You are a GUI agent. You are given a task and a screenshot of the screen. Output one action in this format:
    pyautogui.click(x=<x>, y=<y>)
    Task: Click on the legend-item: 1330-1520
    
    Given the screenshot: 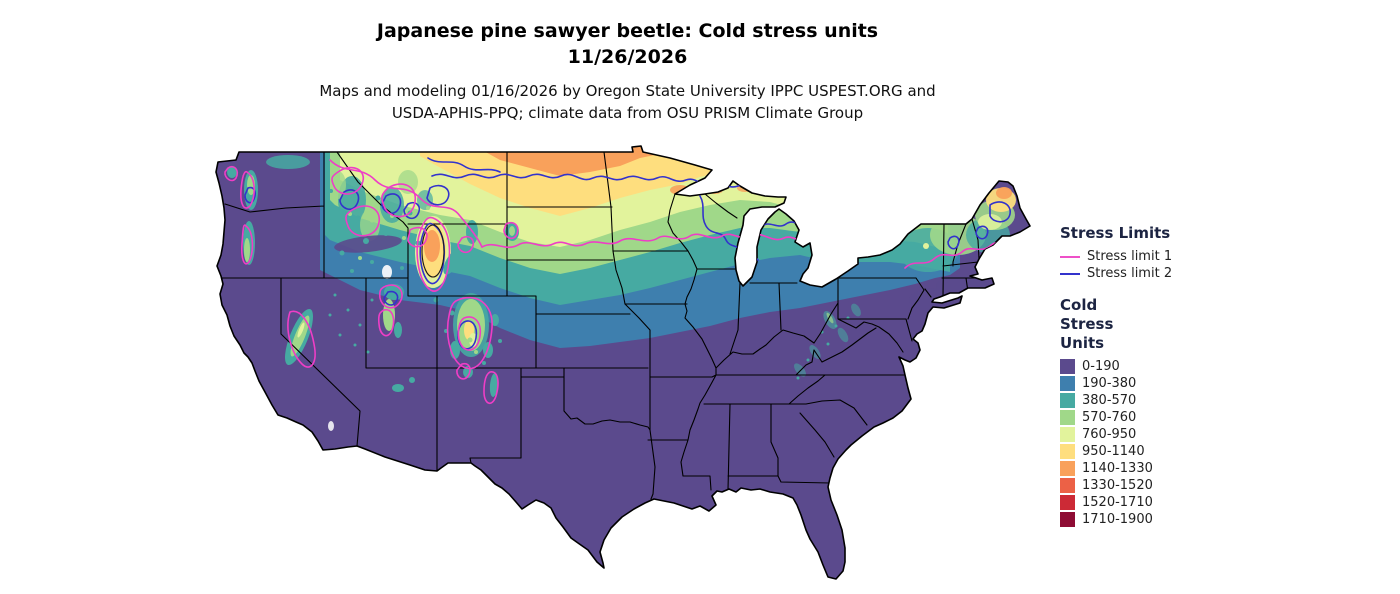 What is the action you would take?
    pyautogui.click(x=1127, y=485)
    